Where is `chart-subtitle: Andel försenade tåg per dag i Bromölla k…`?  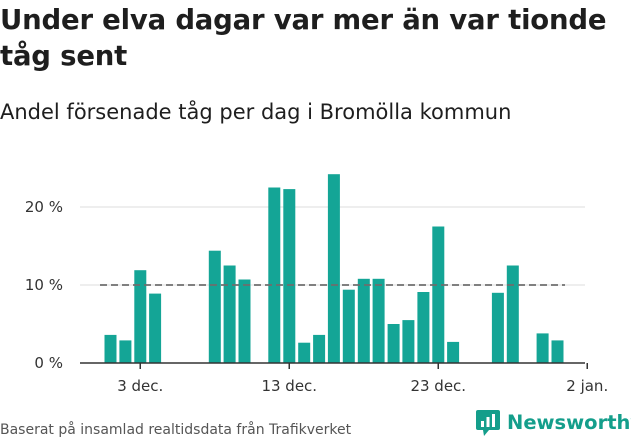 chart-subtitle: Andel försenade tåg per dag i Bromölla k… is located at coordinates (256, 112).